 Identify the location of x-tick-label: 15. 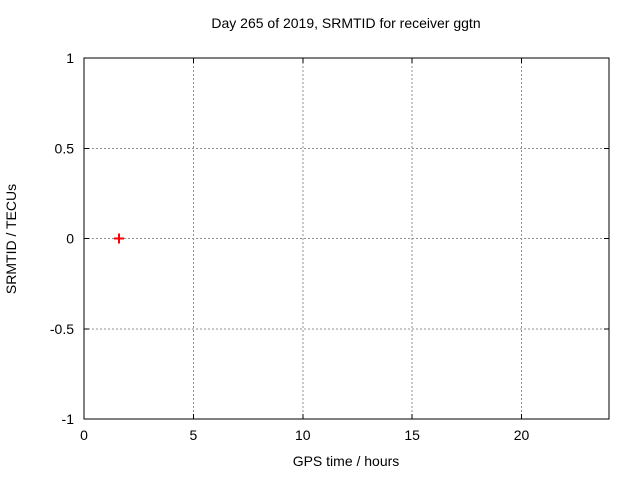
(412, 435).